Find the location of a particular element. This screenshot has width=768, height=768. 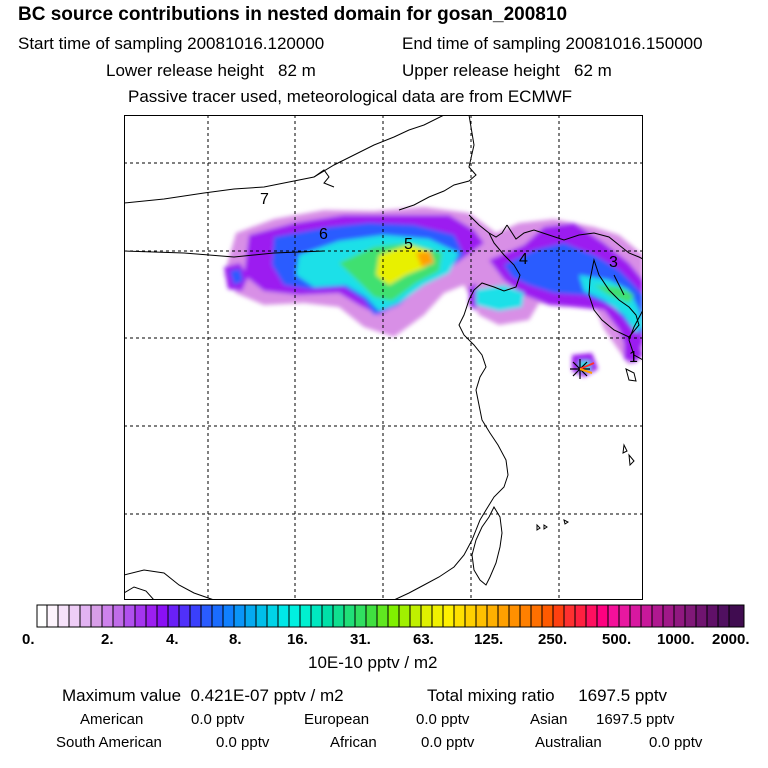

colorbar-tick-11: 2000. is located at coordinates (731, 639).